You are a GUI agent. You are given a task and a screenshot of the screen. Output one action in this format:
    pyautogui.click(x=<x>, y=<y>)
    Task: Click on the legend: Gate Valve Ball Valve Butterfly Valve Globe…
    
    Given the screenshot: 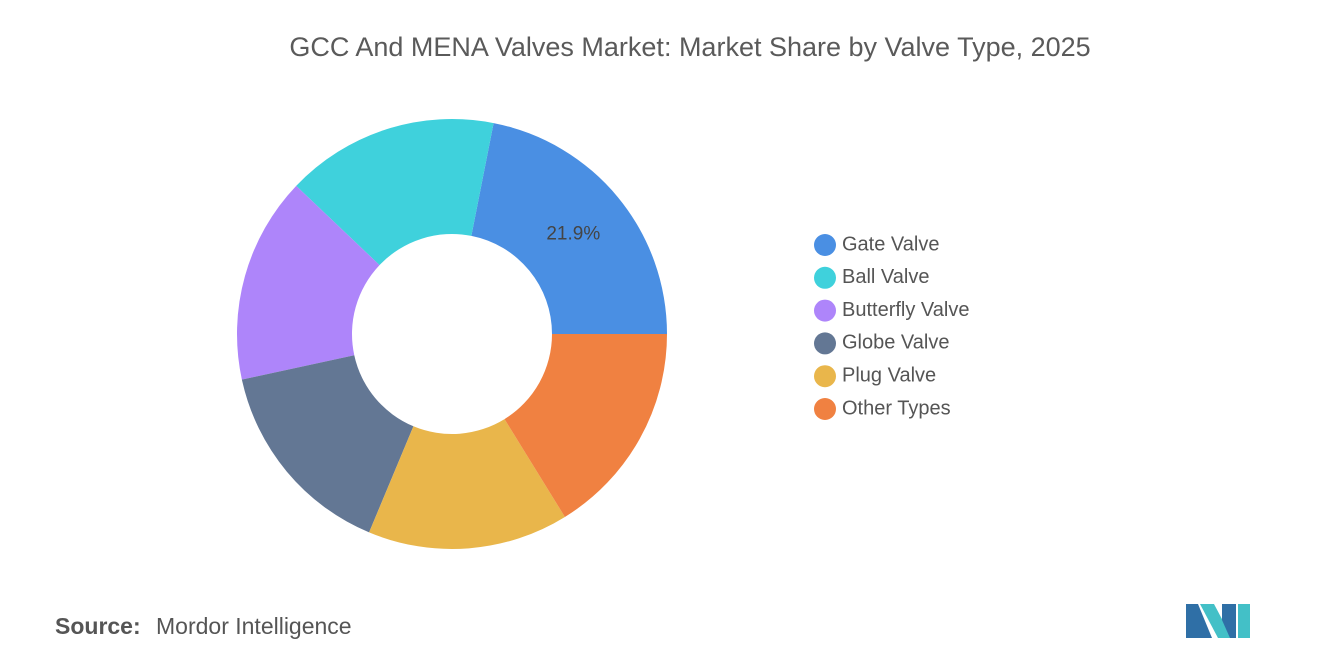 What is the action you would take?
    pyautogui.click(x=891, y=326)
    